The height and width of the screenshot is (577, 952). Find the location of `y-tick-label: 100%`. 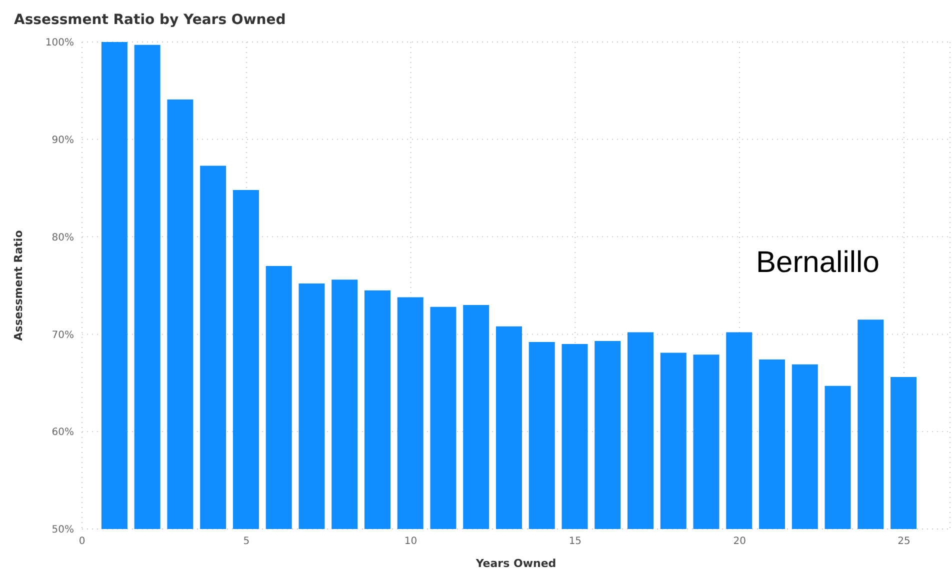

y-tick-label: 100% is located at coordinates (59, 43).